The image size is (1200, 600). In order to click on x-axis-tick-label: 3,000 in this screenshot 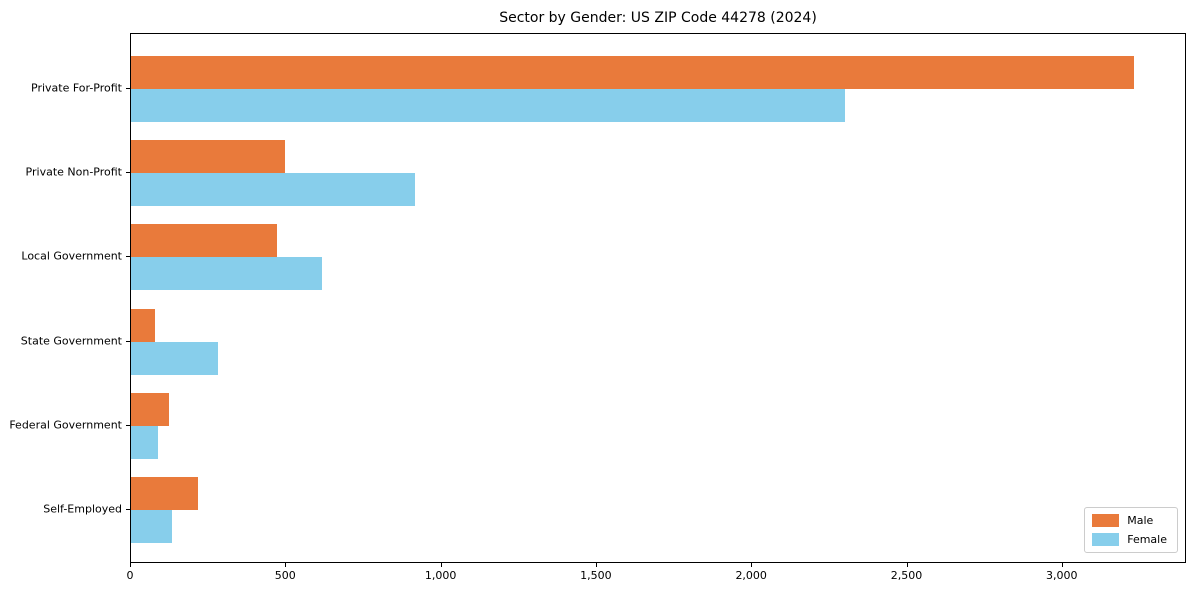, I will do `click(1062, 575)`.